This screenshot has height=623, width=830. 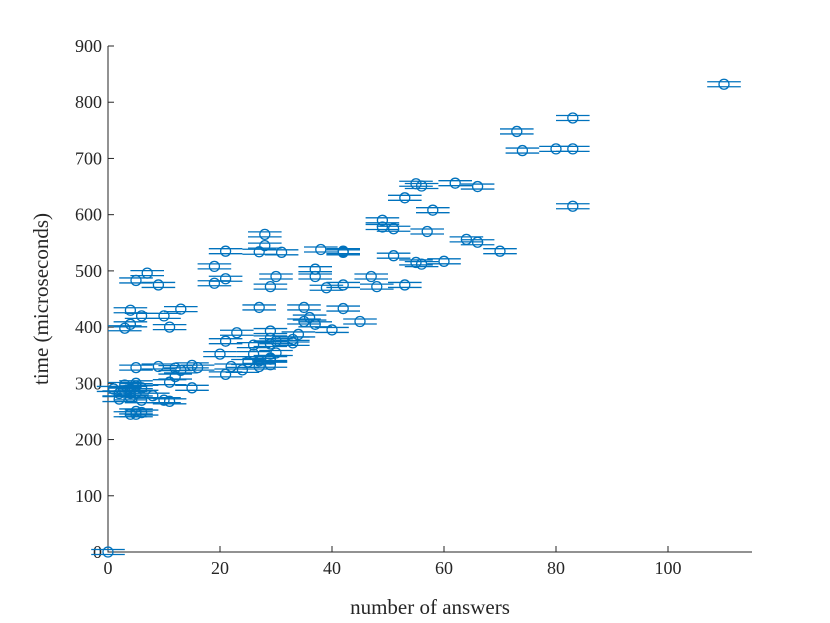 What do you see at coordinates (41, 299) in the screenshot?
I see `y-axis-label: time (microseconds)` at bounding box center [41, 299].